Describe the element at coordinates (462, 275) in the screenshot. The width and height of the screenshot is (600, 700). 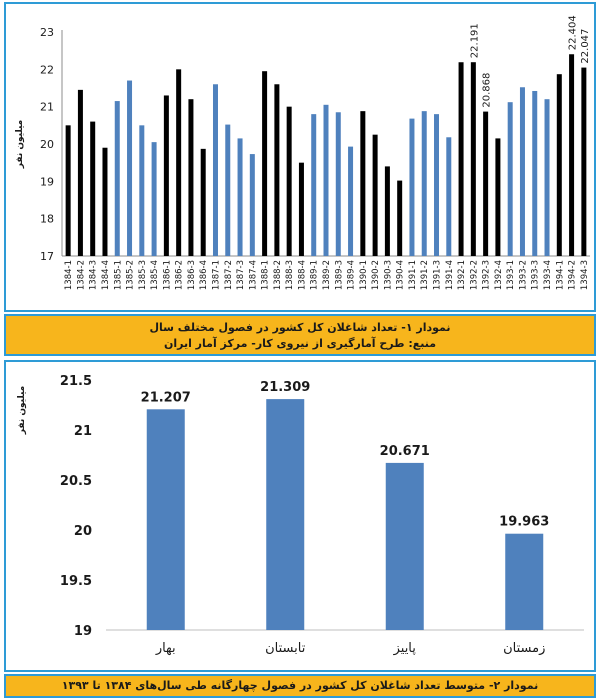
I see `x-tick-label: 1392-1` at that location.